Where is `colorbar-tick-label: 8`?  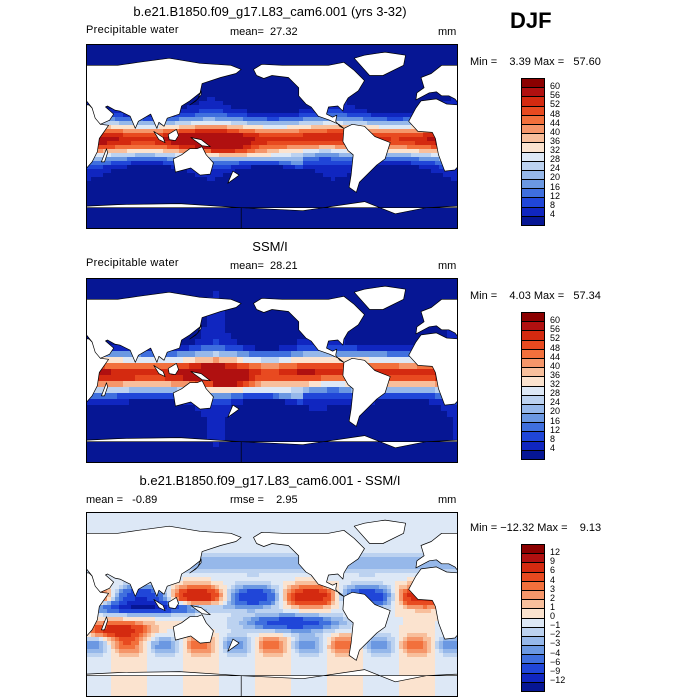
colorbar-tick-label: 8 is located at coordinates (553, 204).